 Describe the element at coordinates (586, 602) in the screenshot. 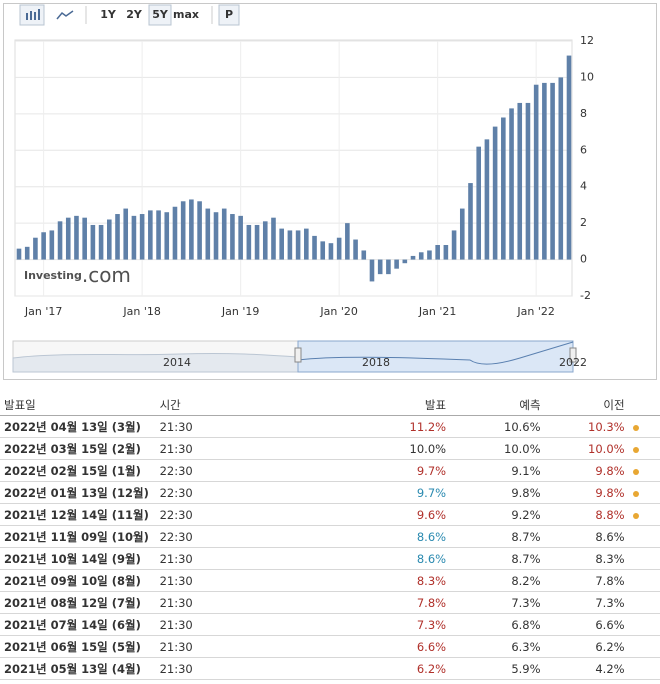

I see `previous: 7.3%` at that location.